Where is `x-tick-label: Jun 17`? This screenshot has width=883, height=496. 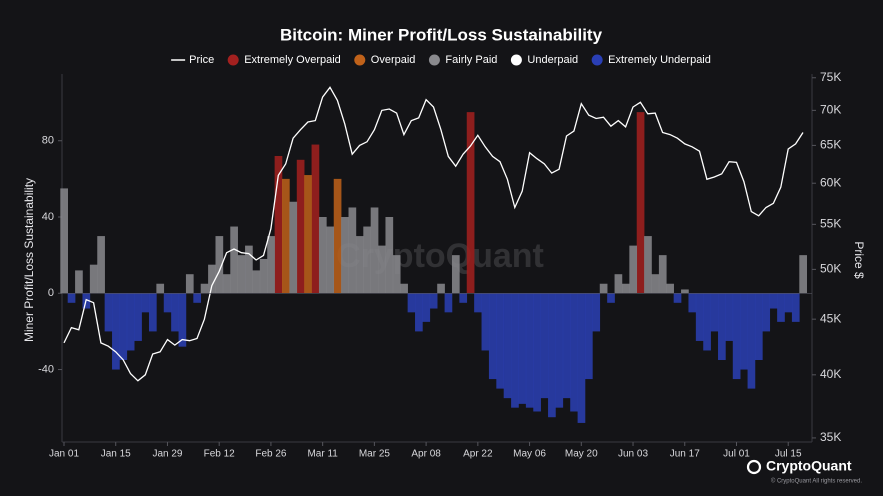 x-tick-label: Jun 17 is located at coordinates (685, 454).